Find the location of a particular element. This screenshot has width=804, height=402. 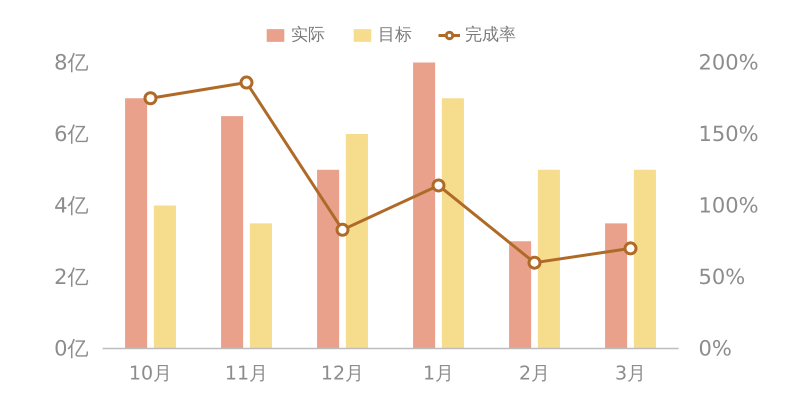

y2-tick-label: 50% is located at coordinates (722, 277).